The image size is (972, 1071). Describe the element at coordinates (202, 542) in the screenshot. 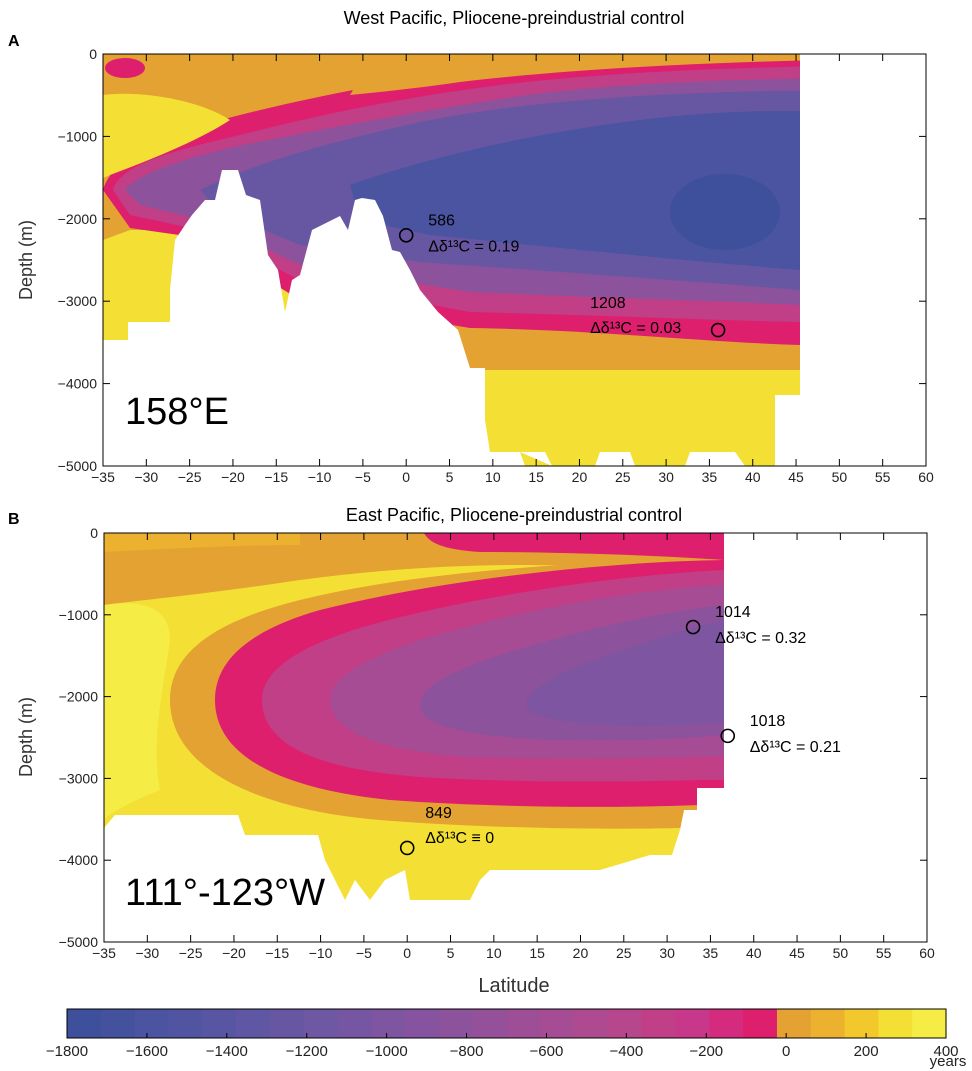

I see `field-b-surface-light` at that location.